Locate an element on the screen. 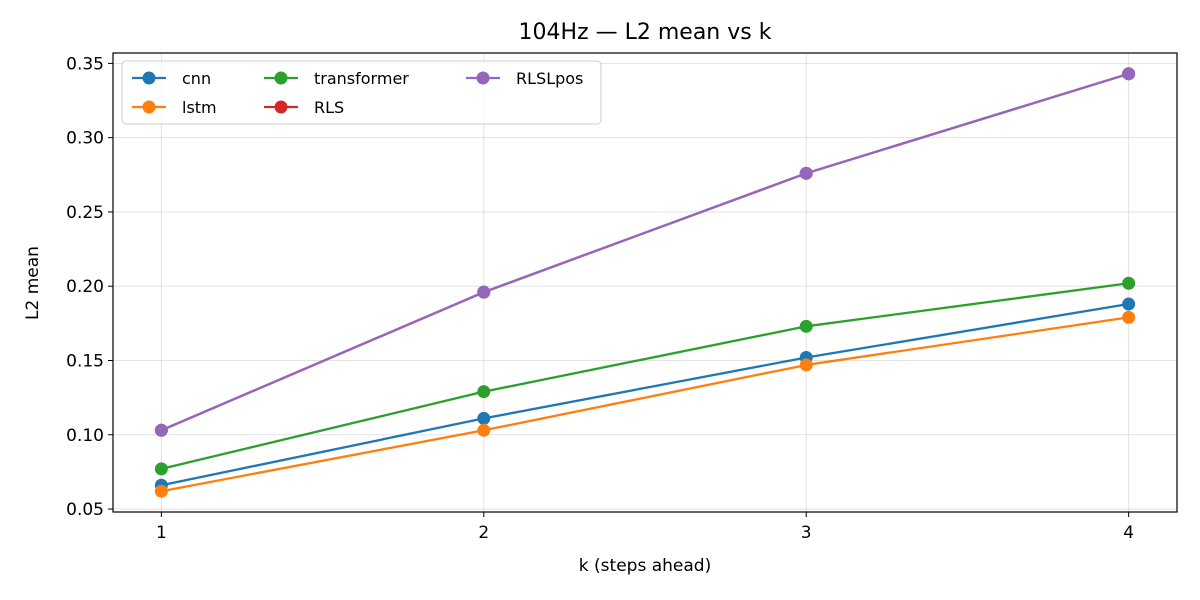 This screenshot has height=600, width=1200. x-axis-label: k (steps ahead) is located at coordinates (645, 566).